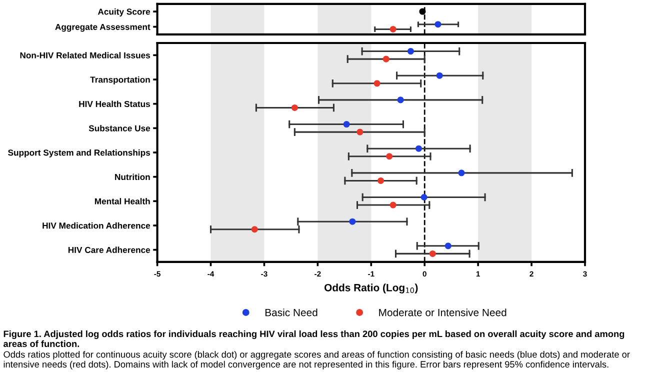 This screenshot has height=391, width=650. What do you see at coordinates (85, 55) in the screenshot?
I see `y-tick-label: Non-HIV Related Medical Issues` at bounding box center [85, 55].